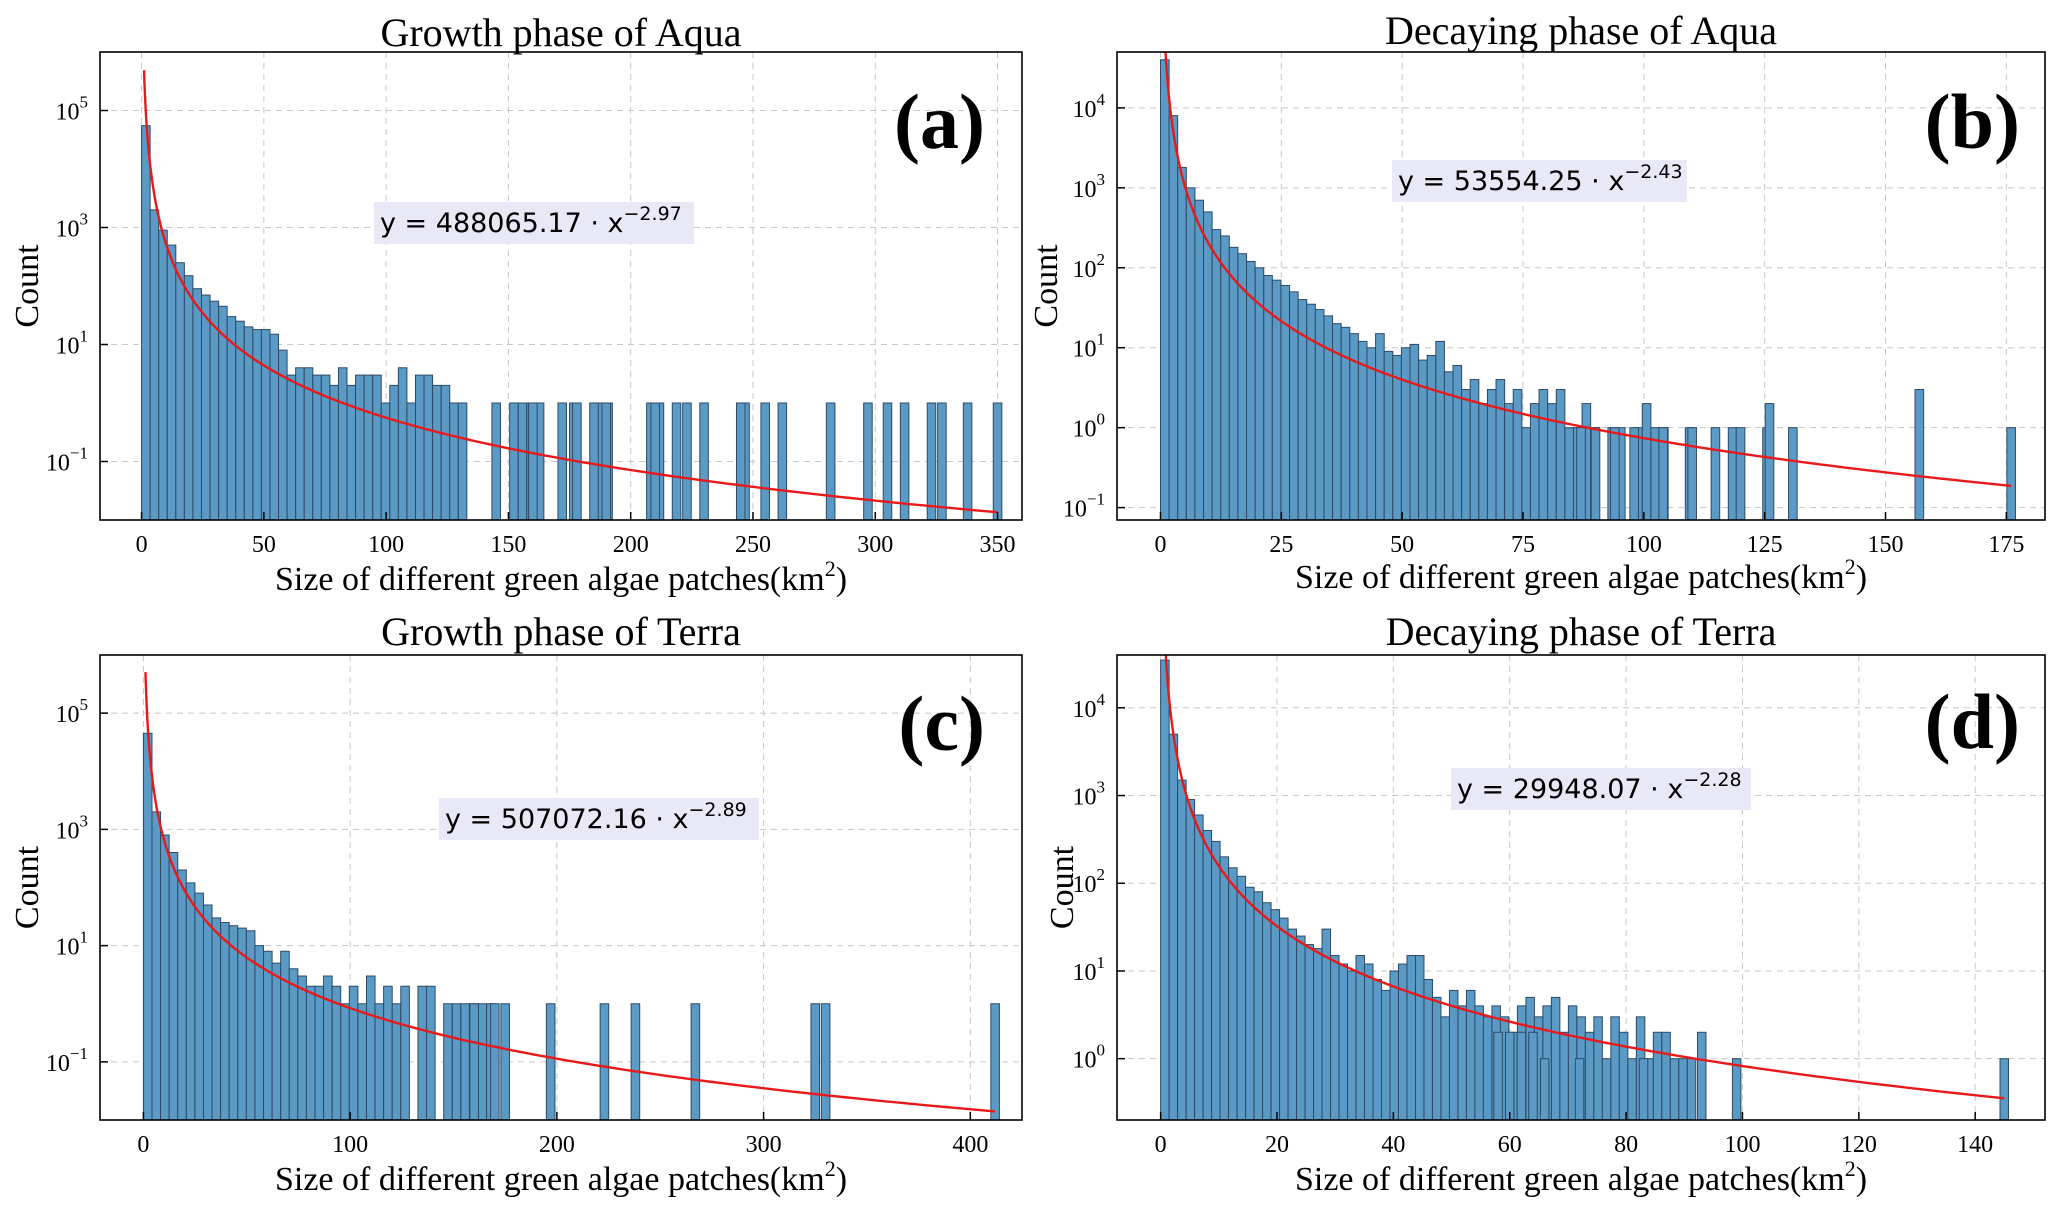  I want to click on y-tick-label: 10³, so click(72, 827).